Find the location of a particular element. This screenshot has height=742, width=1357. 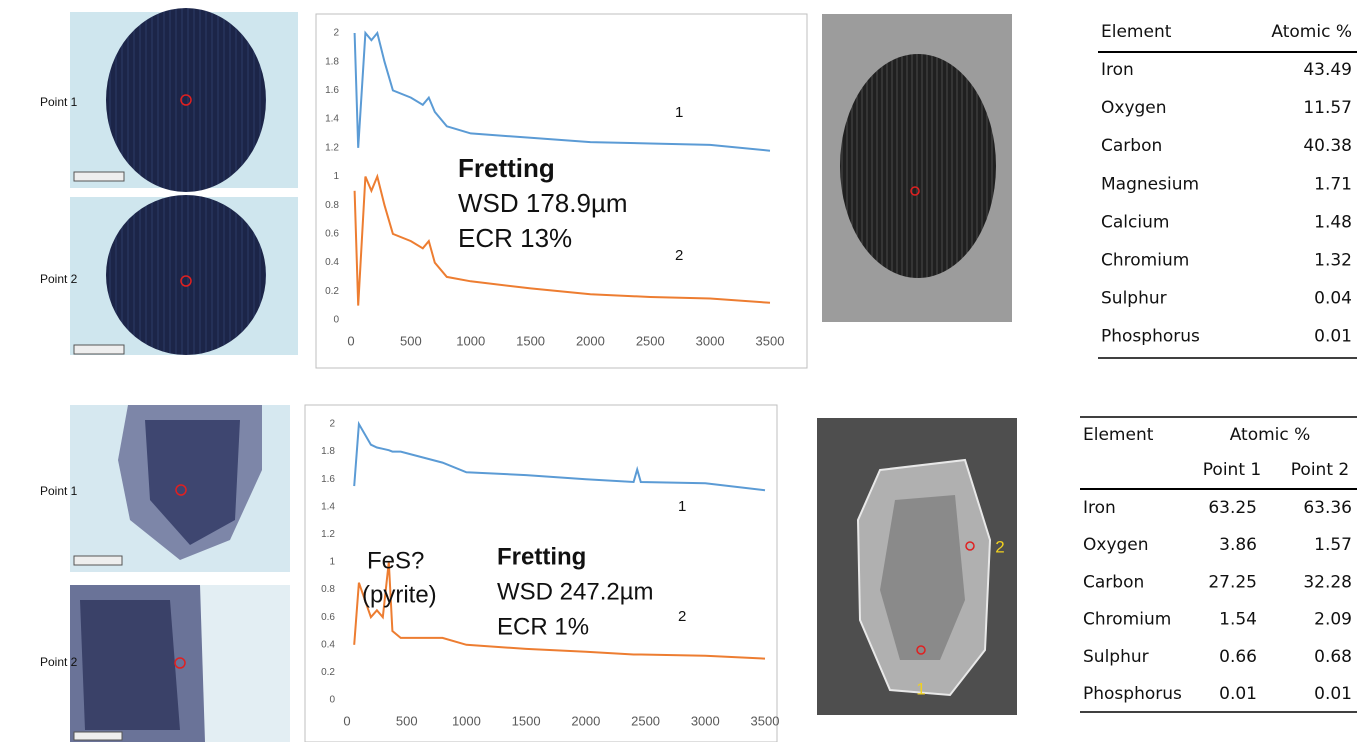

table-cell: 0.66 is located at coordinates (1238, 657).